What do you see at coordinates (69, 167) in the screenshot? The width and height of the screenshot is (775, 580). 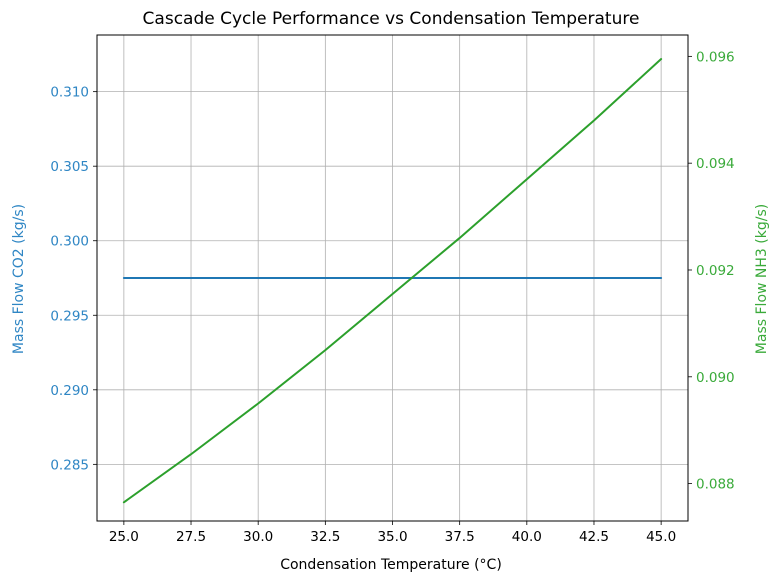 I see `y-left-tick-label: 0.305` at bounding box center [69, 167].